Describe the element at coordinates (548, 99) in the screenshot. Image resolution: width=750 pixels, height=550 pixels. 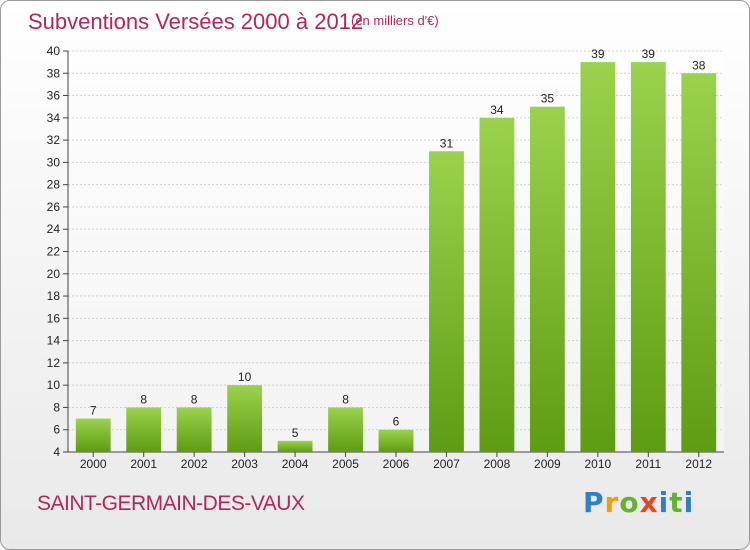
I see `data-label: 35` at that location.